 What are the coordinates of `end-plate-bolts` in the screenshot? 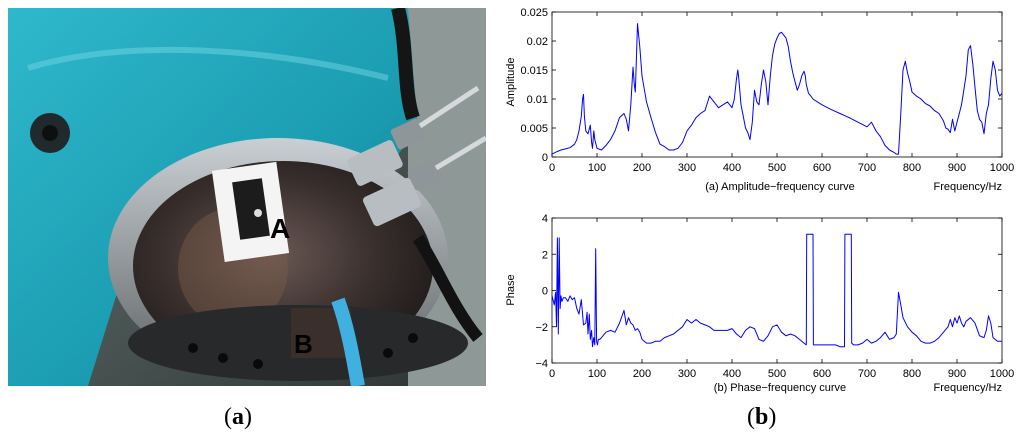 It's located at (303, 351).